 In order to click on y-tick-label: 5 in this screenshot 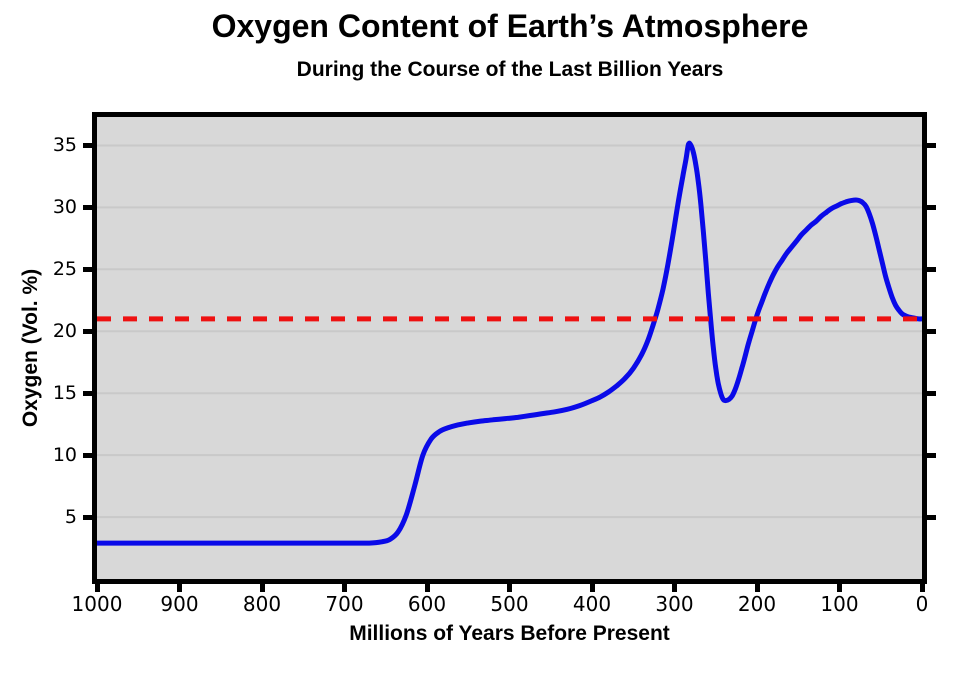, I will do `click(70, 517)`.